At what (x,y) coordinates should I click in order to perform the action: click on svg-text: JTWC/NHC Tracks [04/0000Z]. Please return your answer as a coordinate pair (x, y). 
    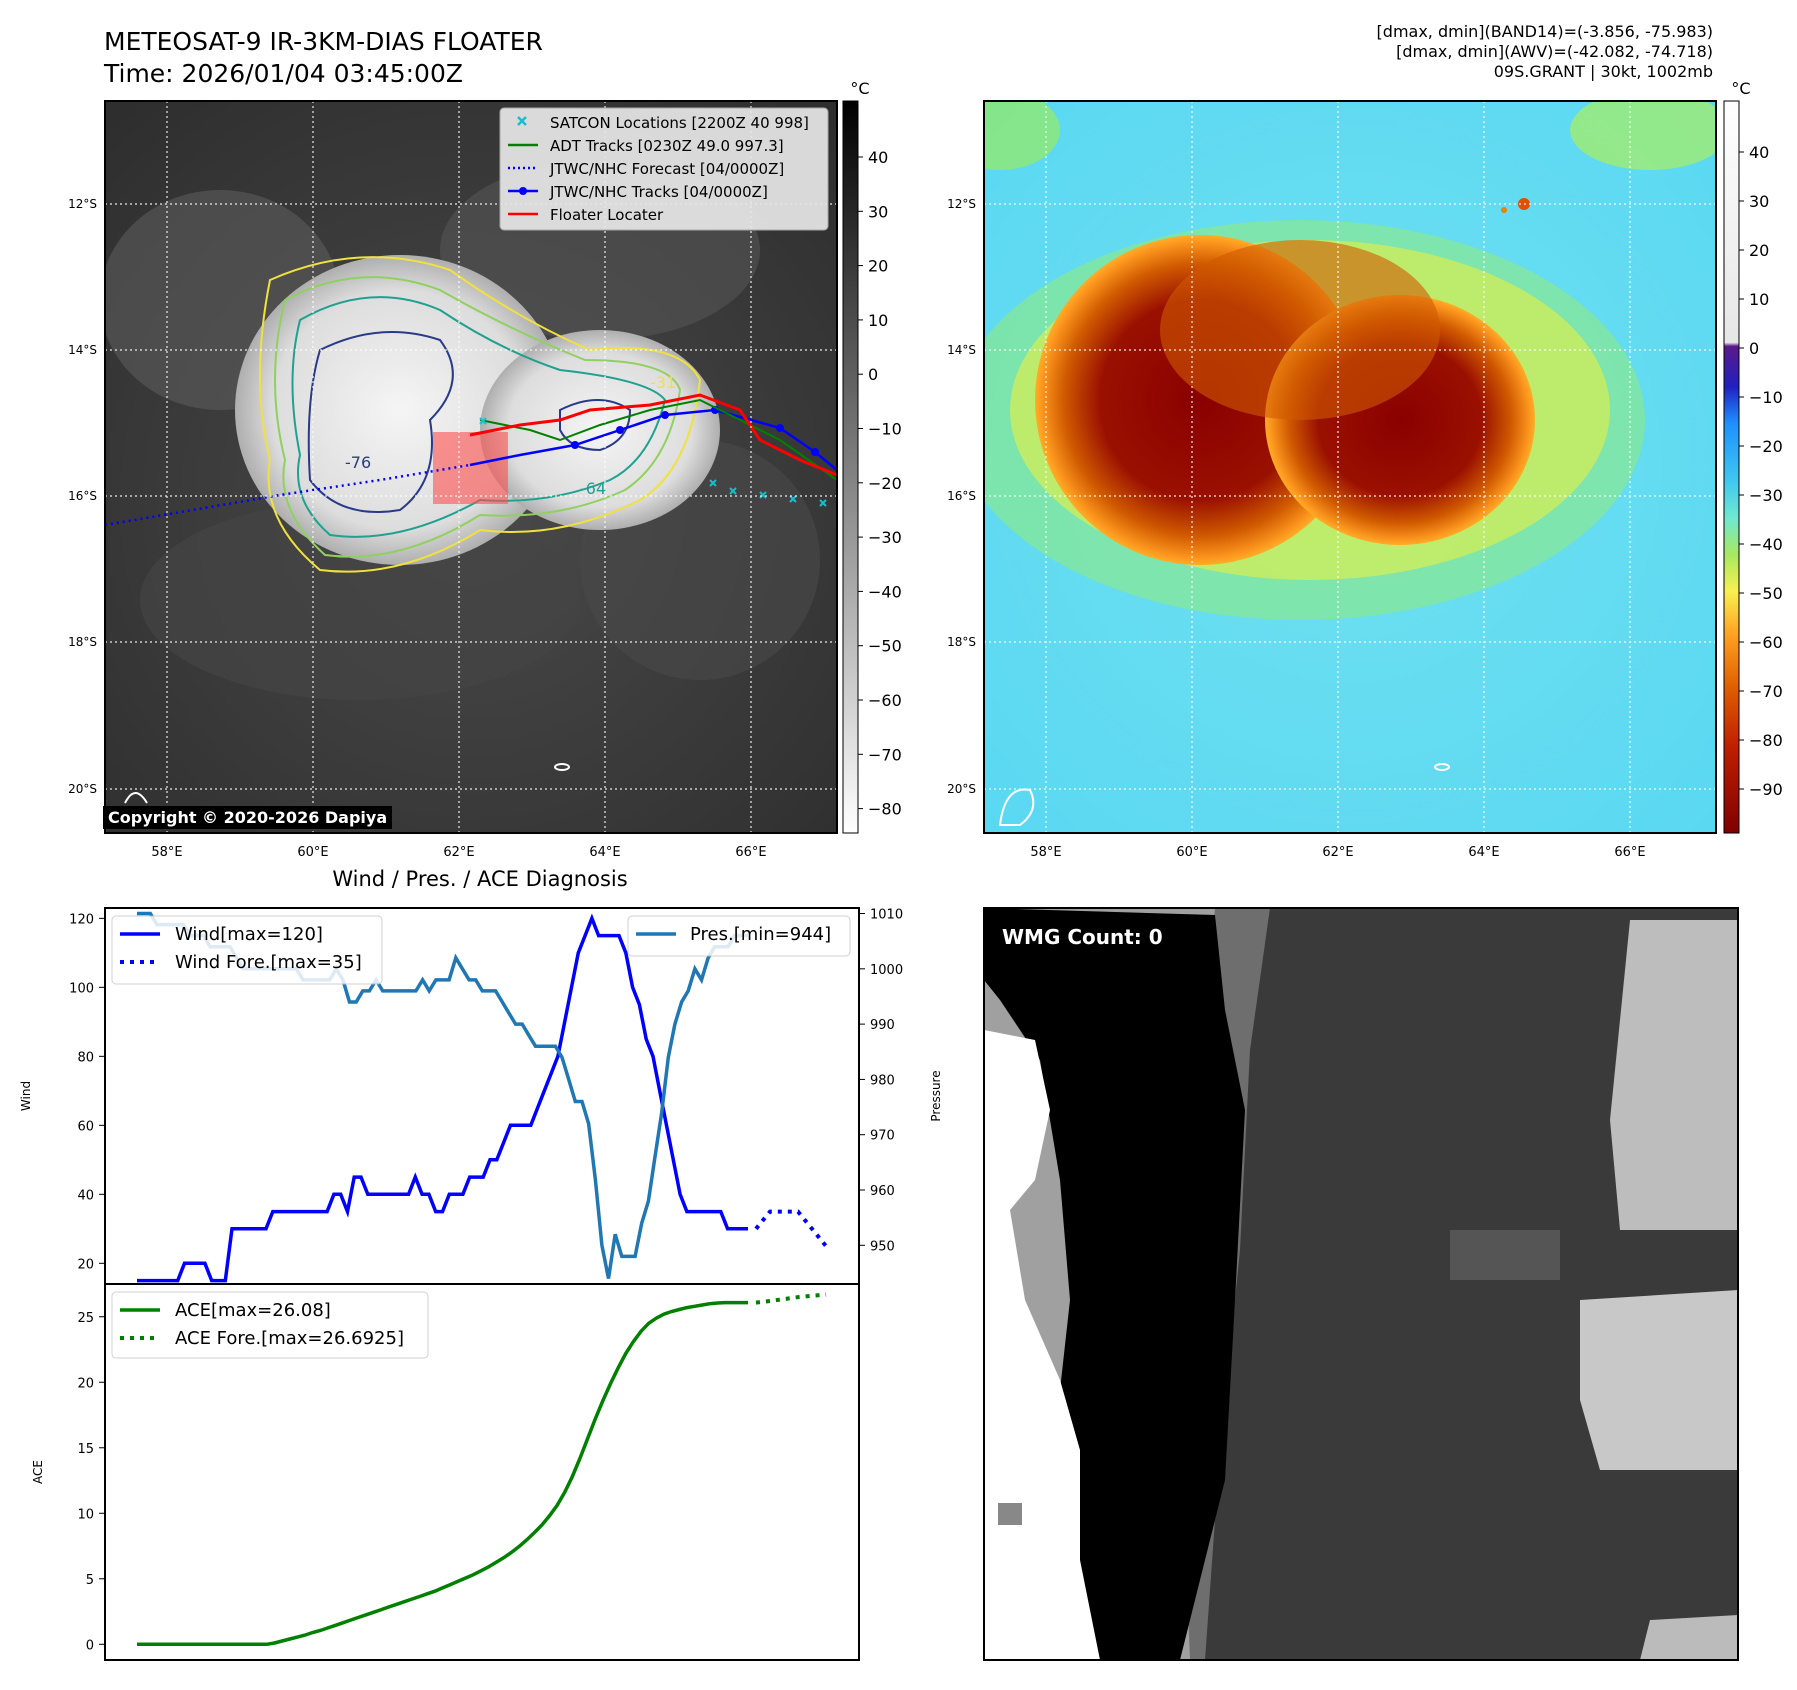
    Looking at the image, I should click on (658, 192).